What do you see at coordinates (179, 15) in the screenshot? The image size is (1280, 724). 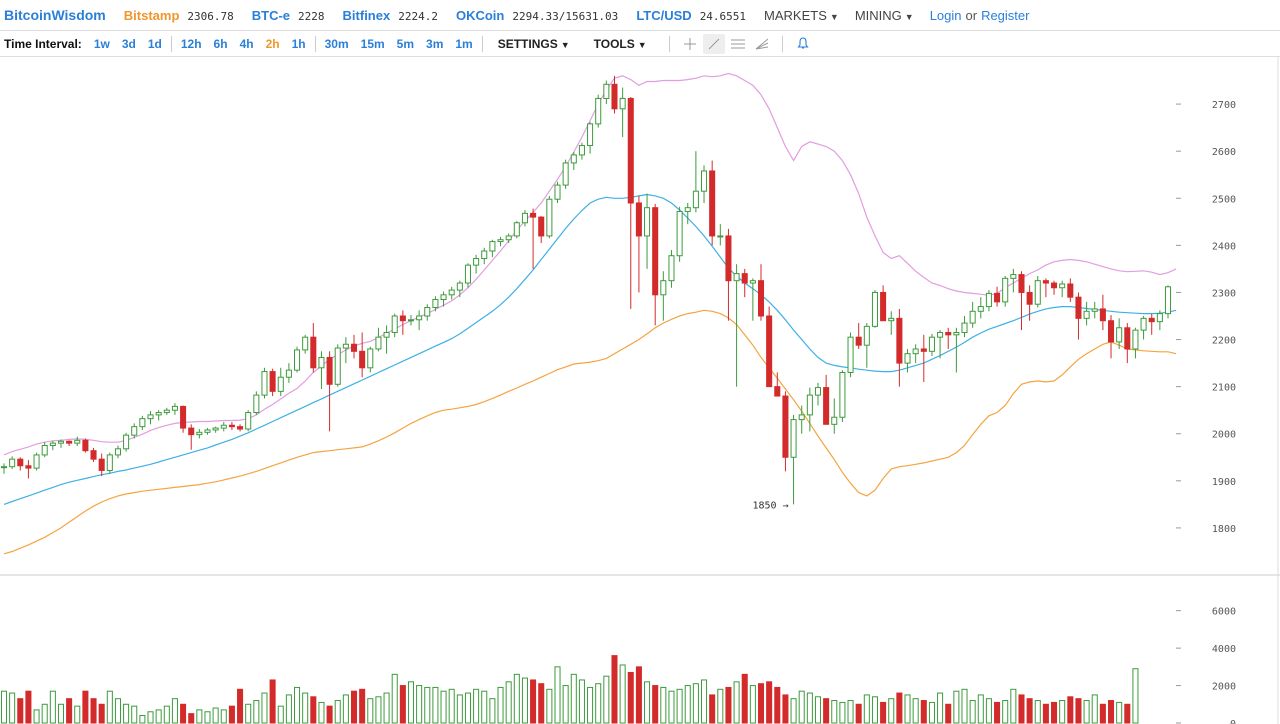 I see `ticker-bitstamp: Bitstamp 2306.78` at bounding box center [179, 15].